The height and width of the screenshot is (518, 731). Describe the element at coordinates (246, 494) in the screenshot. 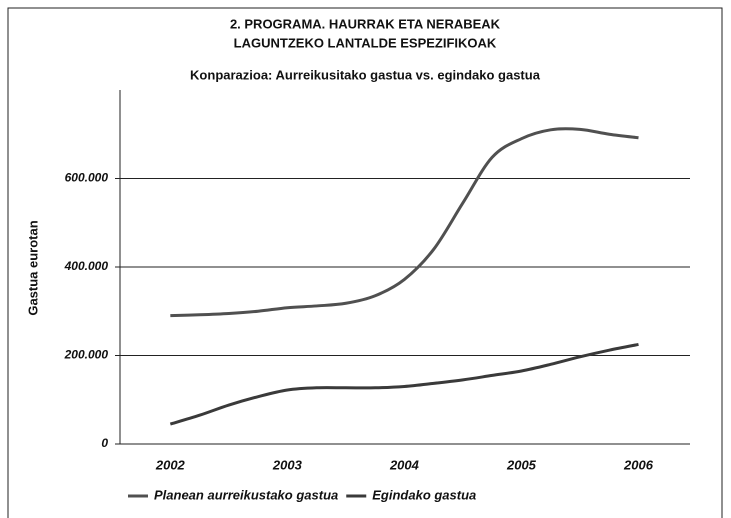

I see `legend-label: Planean aurreikustako gastua` at that location.